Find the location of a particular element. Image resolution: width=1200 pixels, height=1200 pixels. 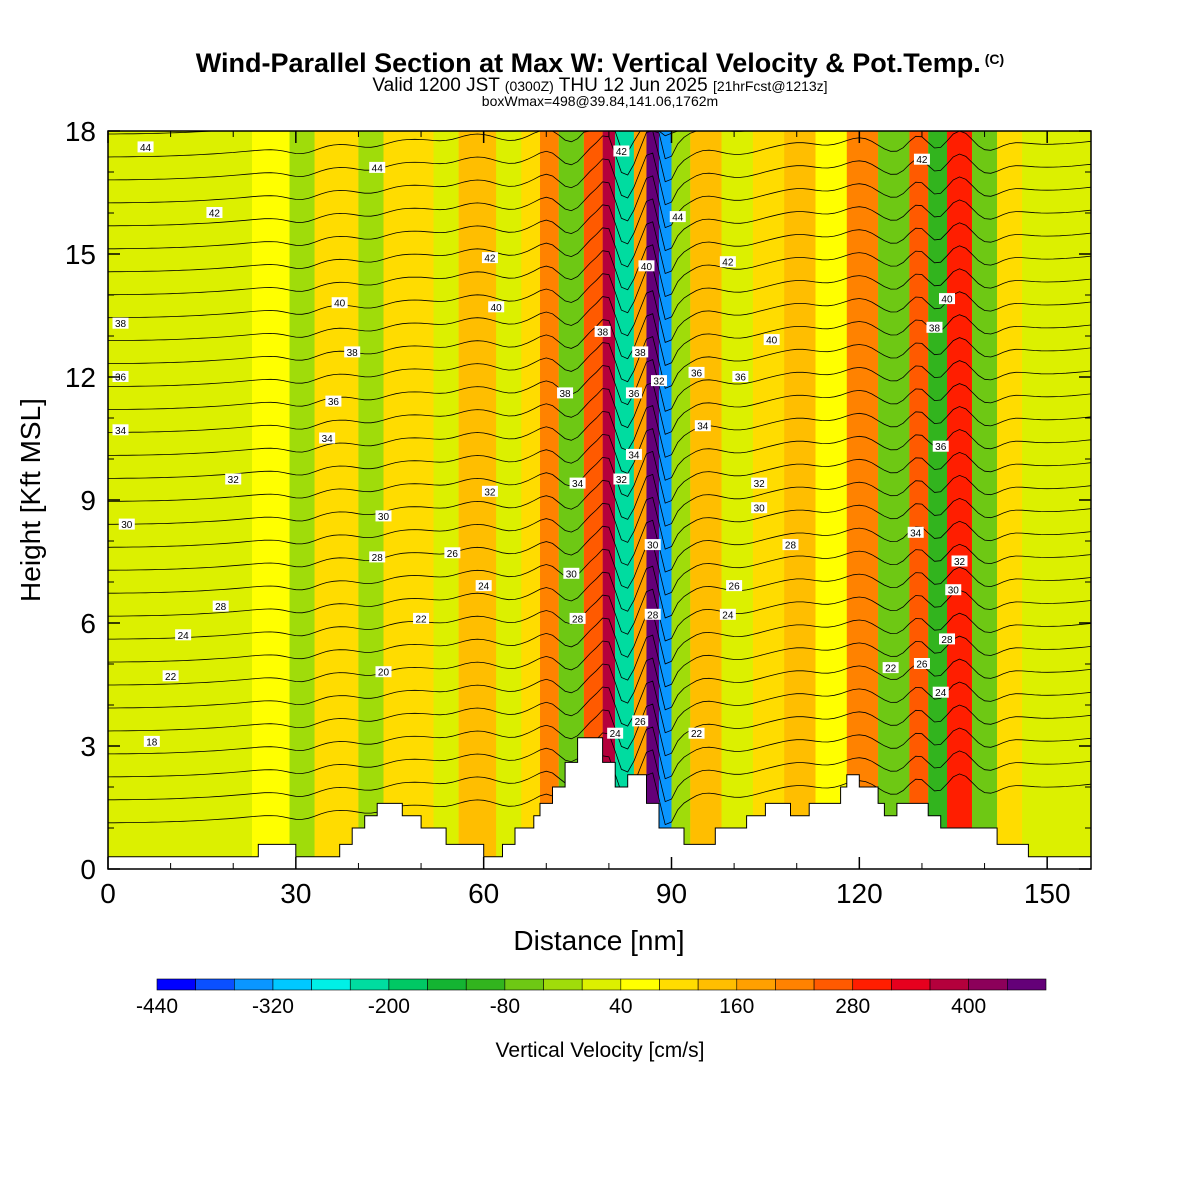

y-tick-label: 18 is located at coordinates (80, 131).